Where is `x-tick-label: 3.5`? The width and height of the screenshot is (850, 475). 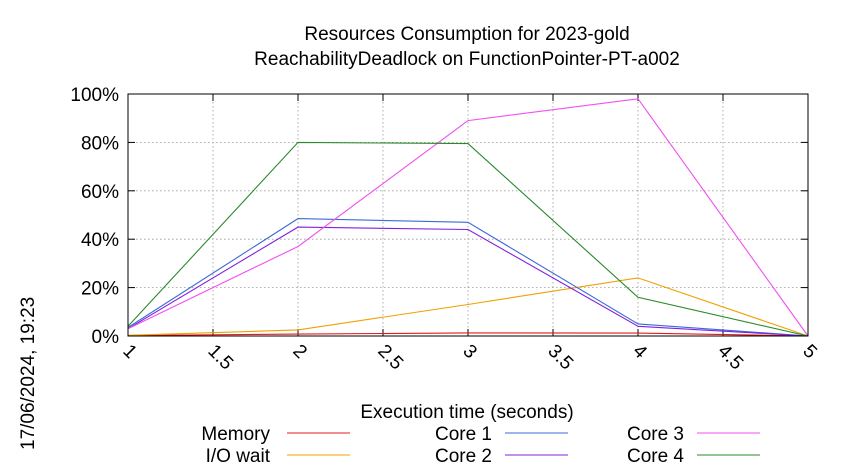
x-tick-label: 3.5 is located at coordinates (560, 358).